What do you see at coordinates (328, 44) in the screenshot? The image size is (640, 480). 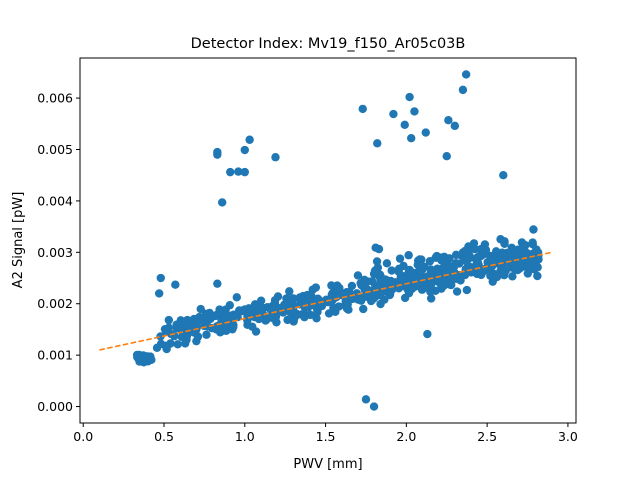 I see `chart-title: Detector Index: Mv19_f150_Ar05c03B` at bounding box center [328, 44].